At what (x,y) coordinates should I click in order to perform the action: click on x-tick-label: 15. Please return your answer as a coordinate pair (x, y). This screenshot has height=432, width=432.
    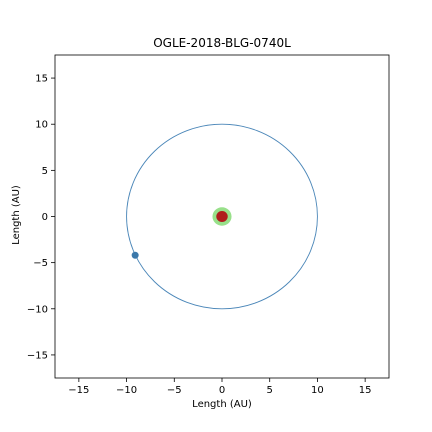
    Looking at the image, I should click on (365, 390).